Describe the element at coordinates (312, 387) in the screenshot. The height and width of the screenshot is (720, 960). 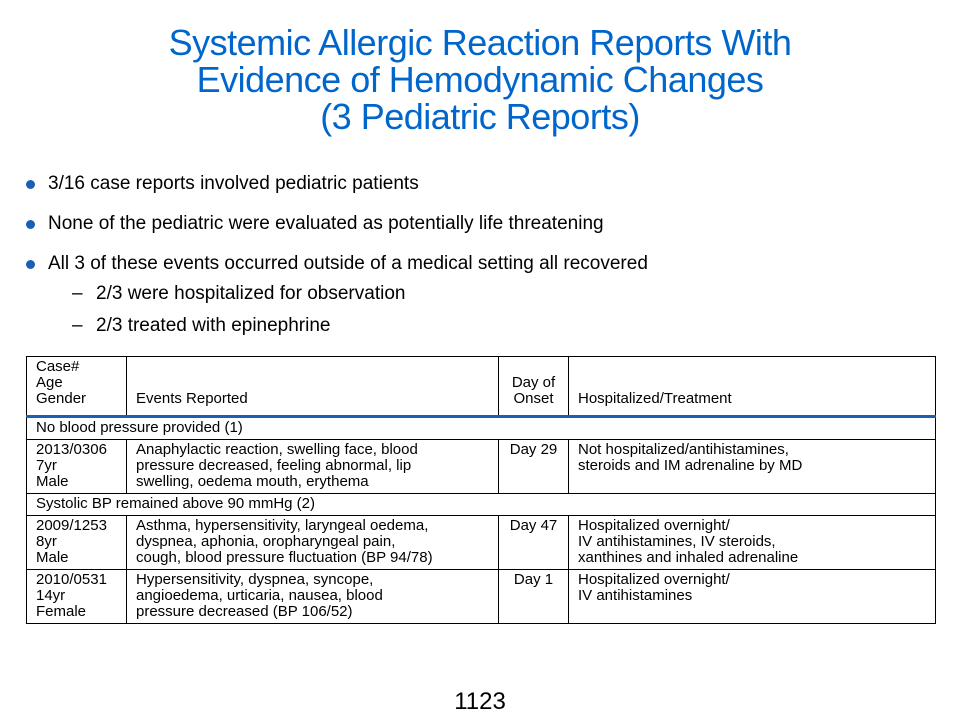
I see `header-events: Events Reported` at that location.